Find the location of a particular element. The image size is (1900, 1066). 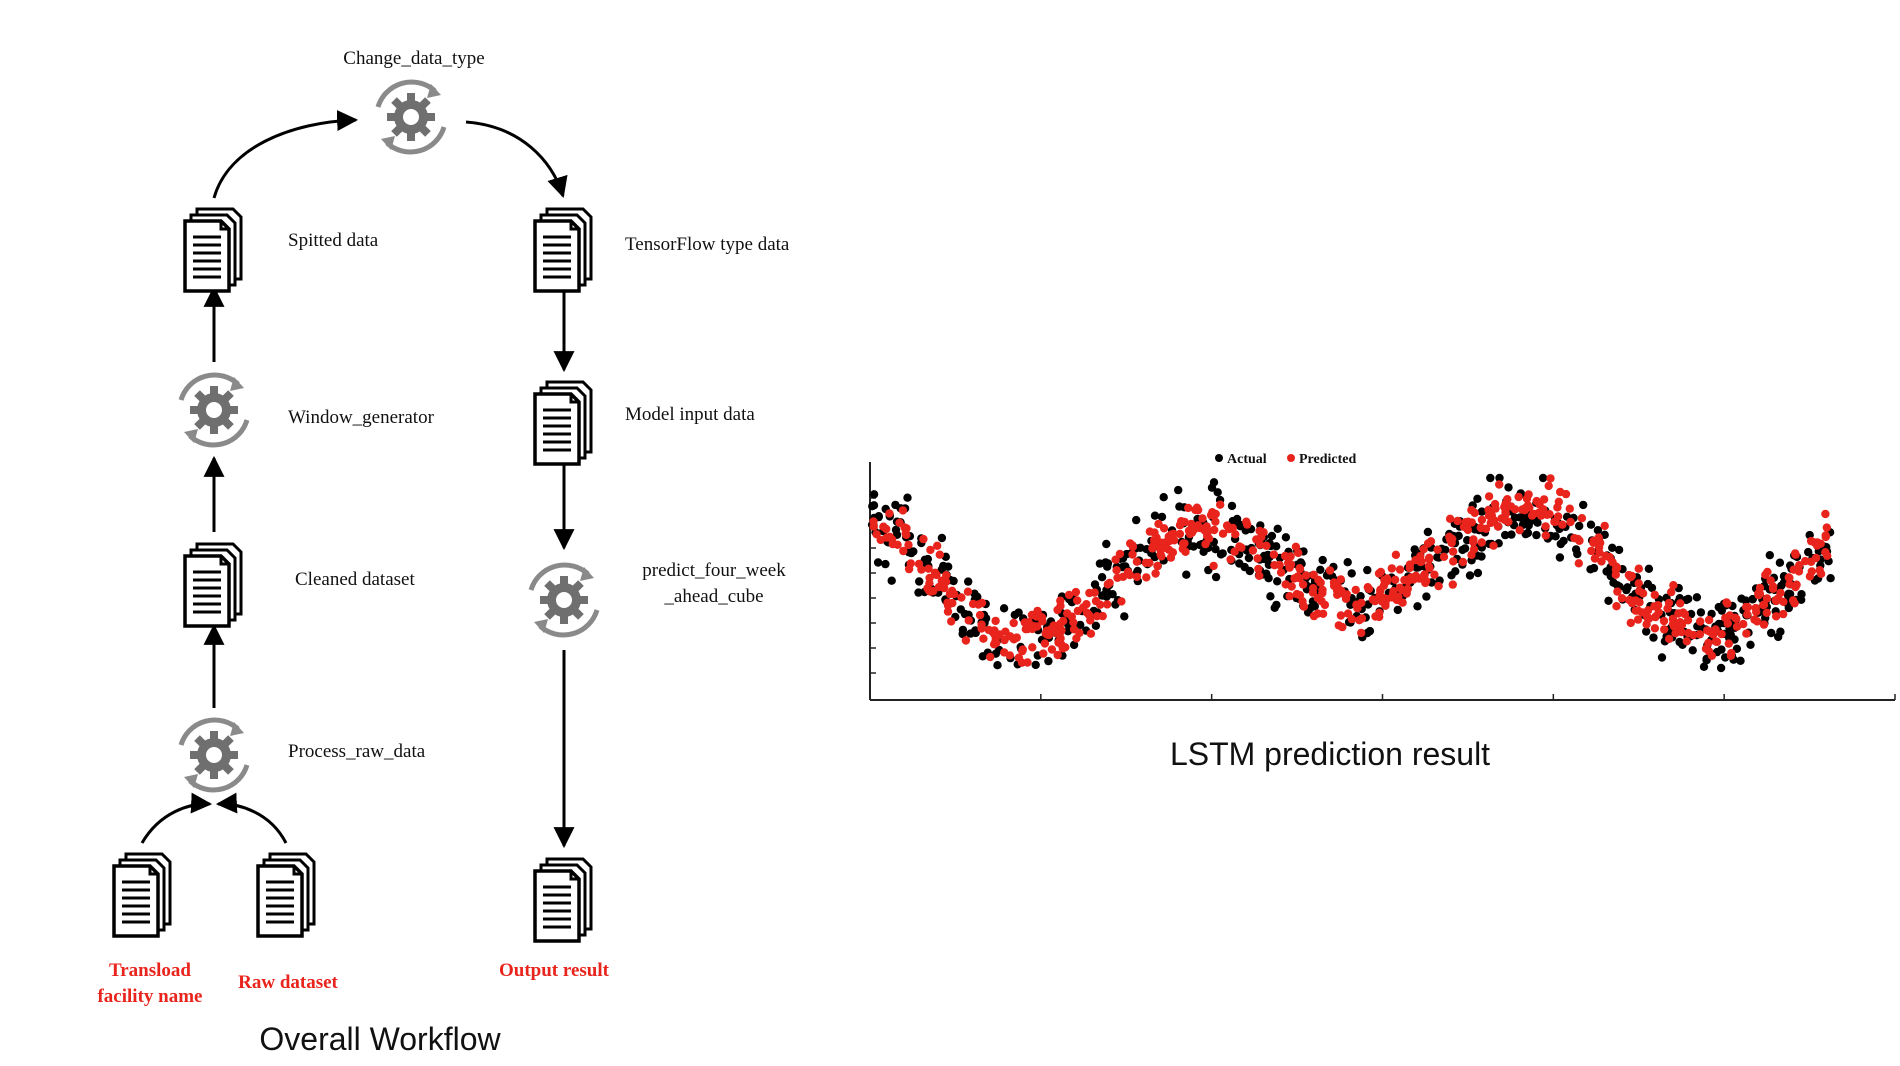

series-predicted-points is located at coordinates (1350, 570).